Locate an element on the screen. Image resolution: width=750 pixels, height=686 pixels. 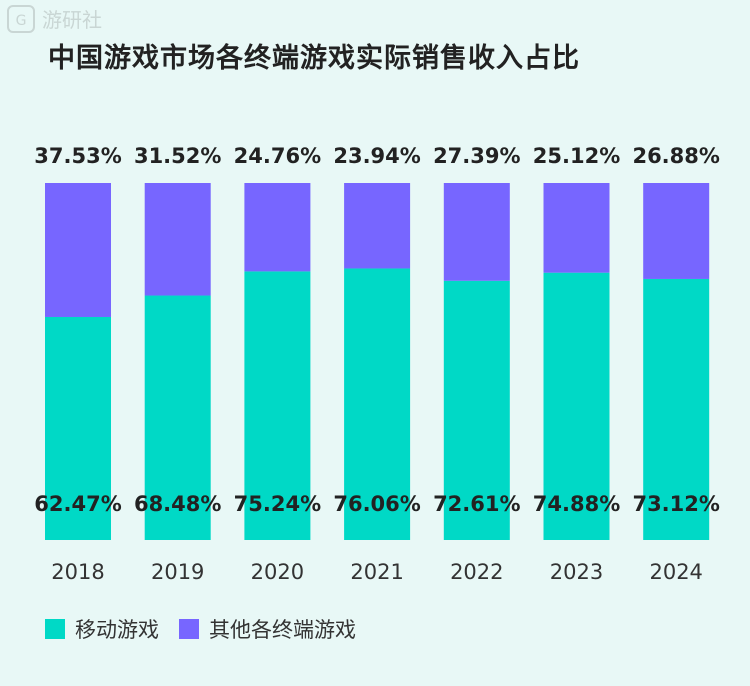
bar-segment-other-2019 is located at coordinates (177, 239).